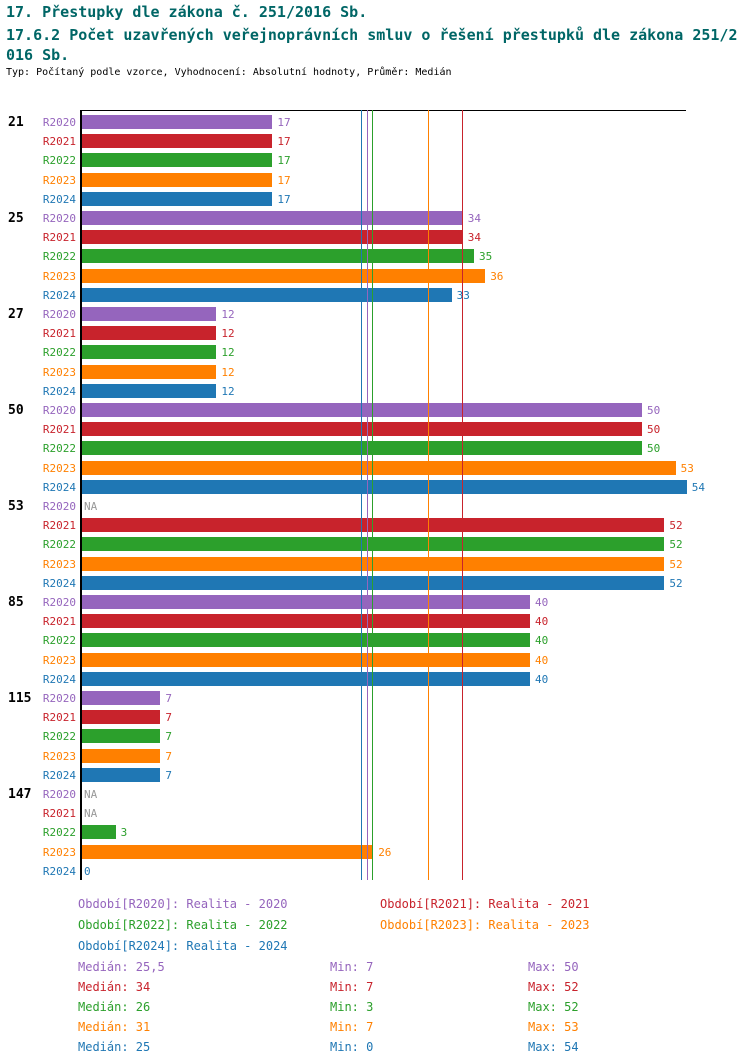 Image resolution: width=750 pixels, height=1062 pixels. I want to click on stat-median-R2021: Medián: 34, so click(114, 987).